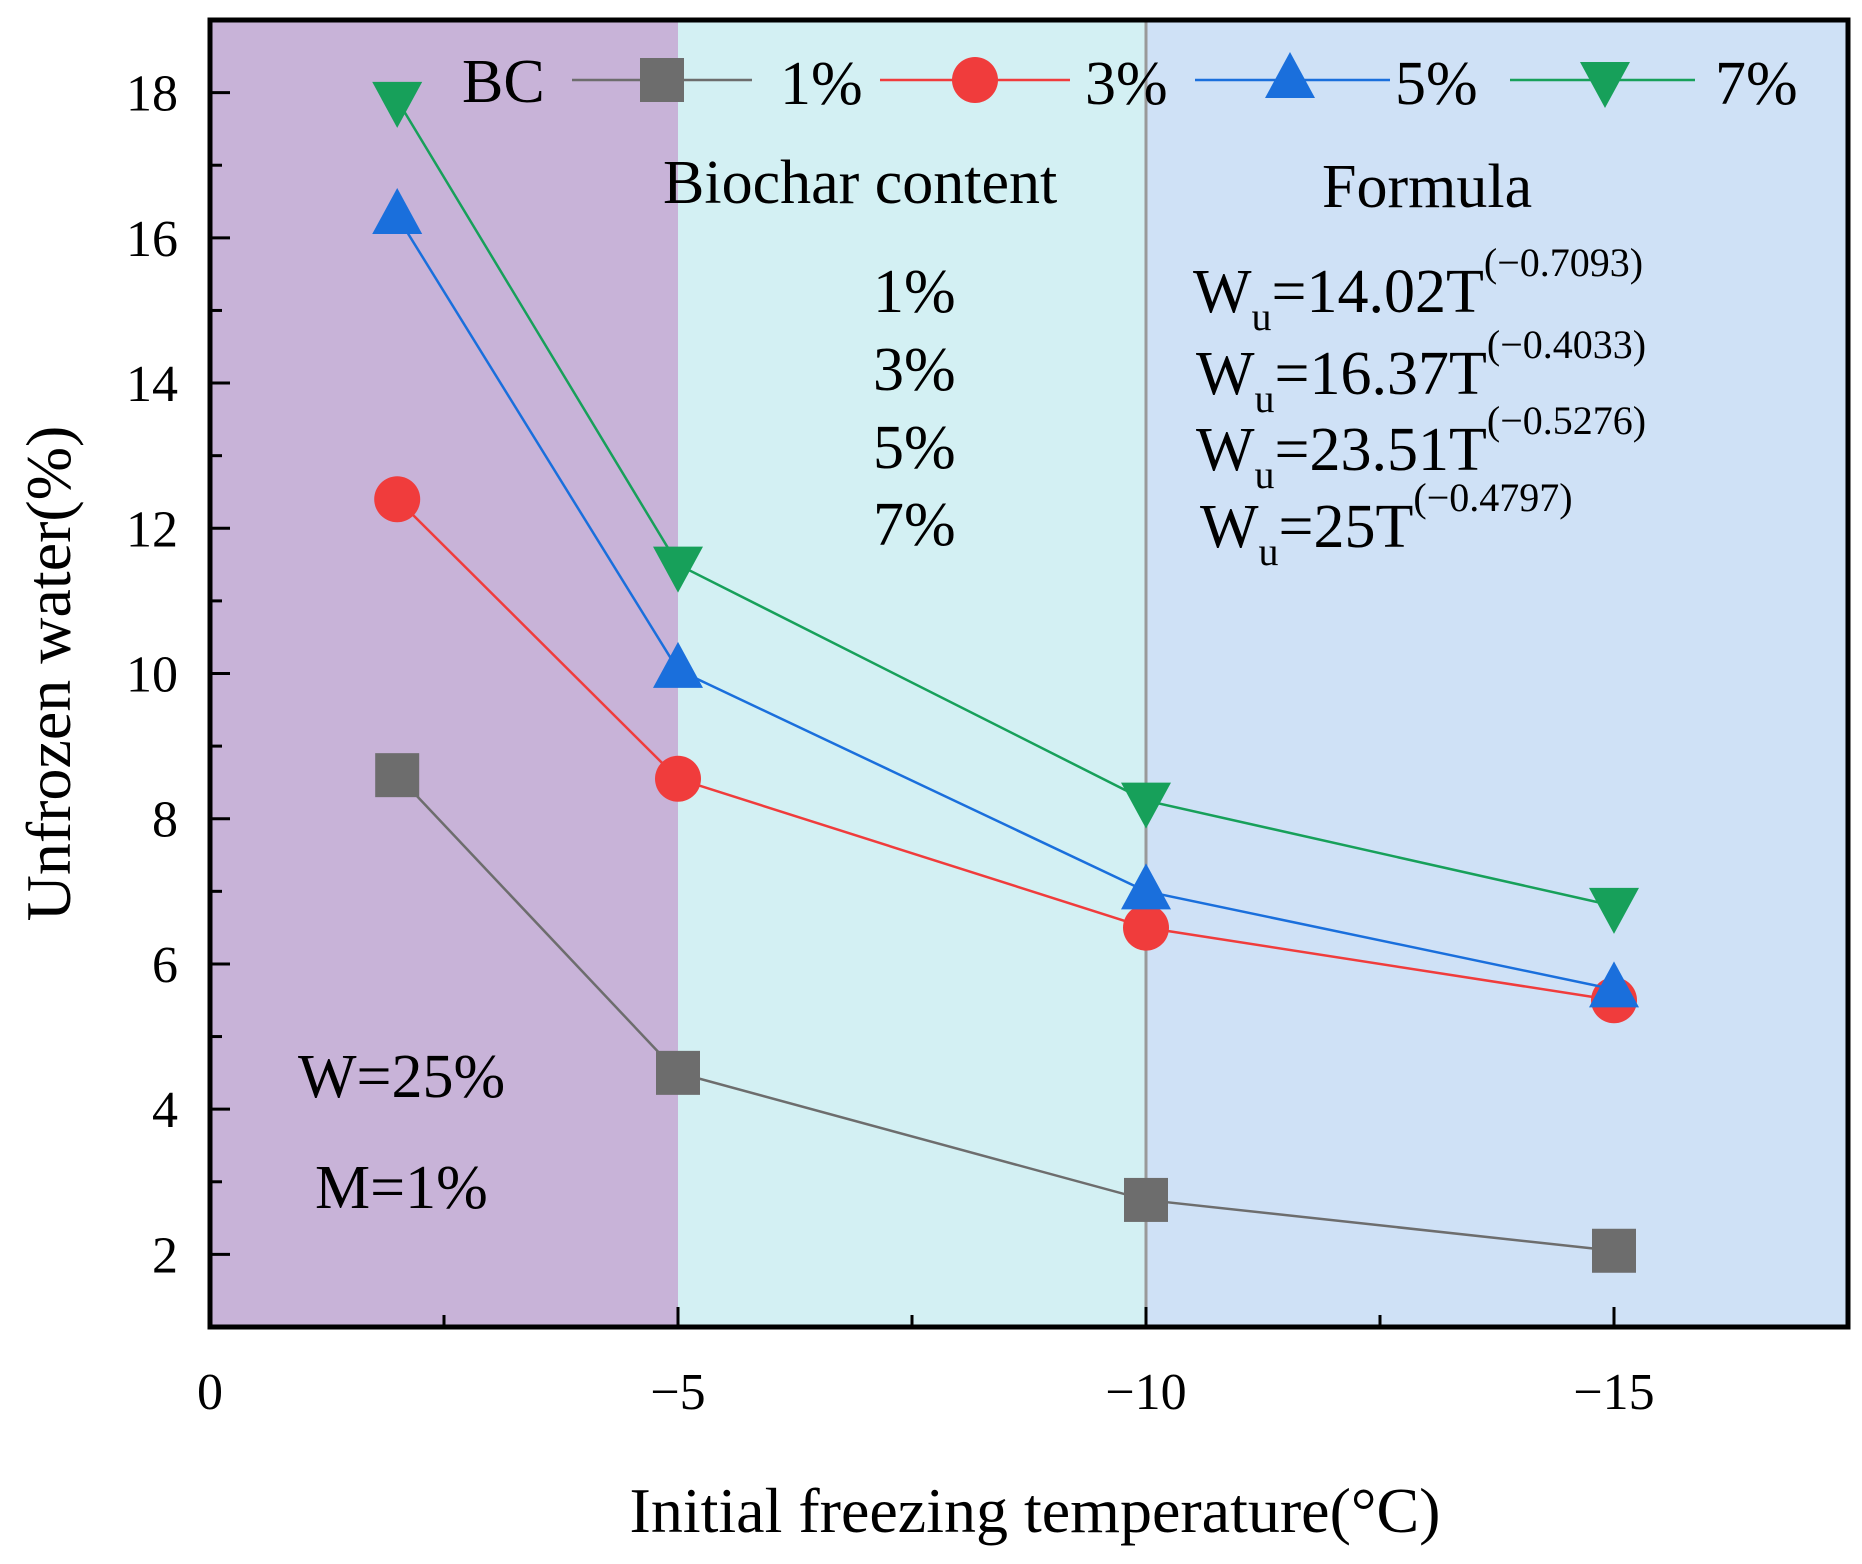  What do you see at coordinates (1418, 289) in the screenshot?
I see `formula-item: Wu=14.02T(−0.7093)` at bounding box center [1418, 289].